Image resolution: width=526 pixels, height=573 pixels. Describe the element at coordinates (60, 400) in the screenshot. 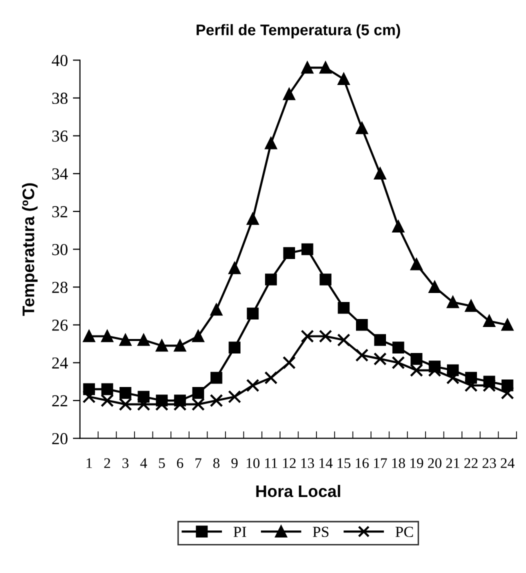

I see `y-tick-label: 22` at that location.